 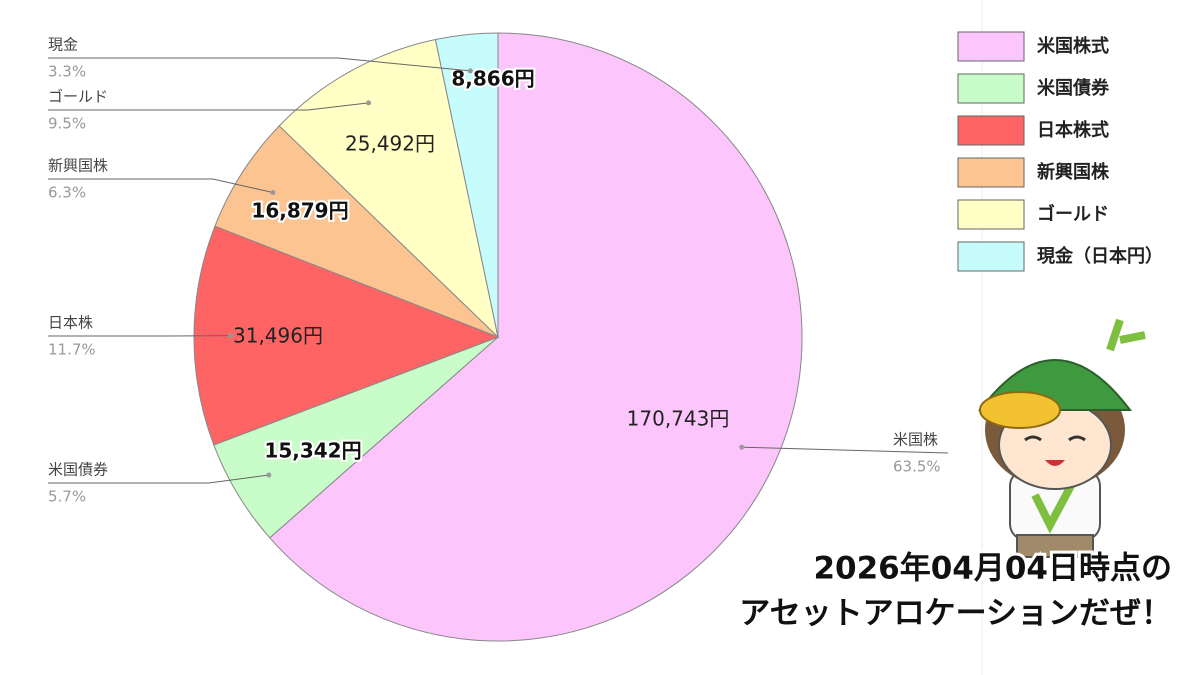 I want to click on percent-label: 5.7%, so click(x=67, y=497).